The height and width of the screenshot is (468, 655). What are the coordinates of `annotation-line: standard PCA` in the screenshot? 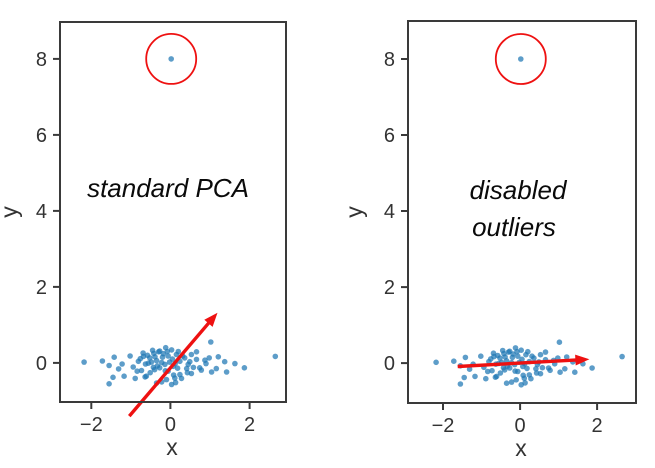 It's located at (168, 188).